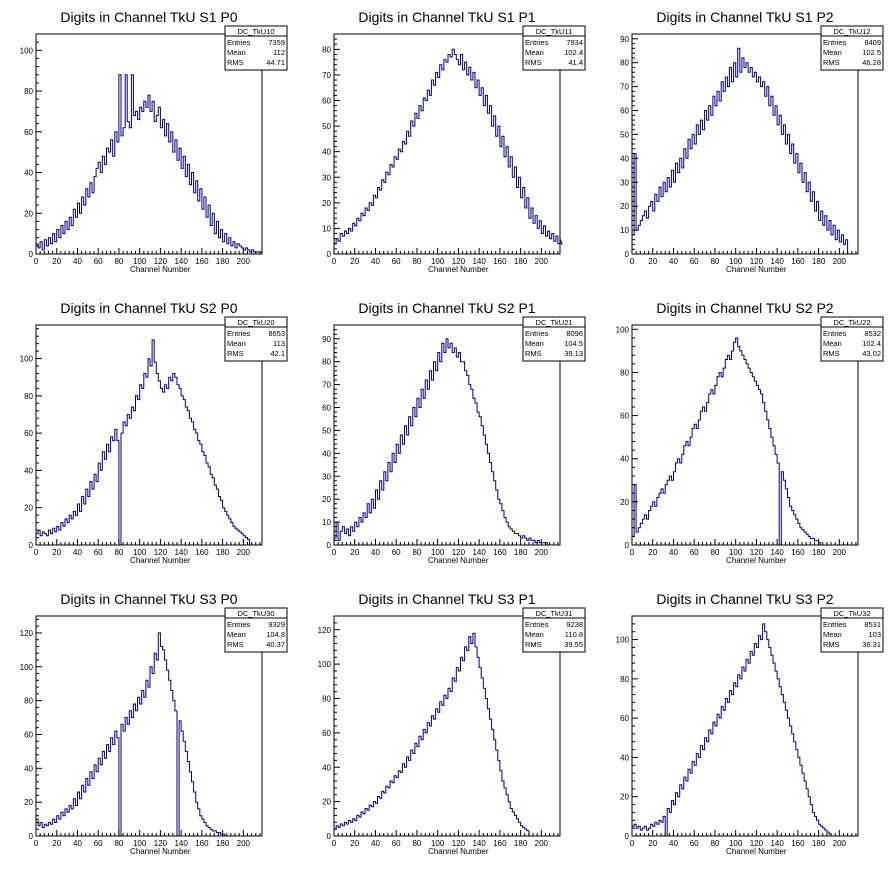 The image size is (896, 874). Describe the element at coordinates (27, 359) in the screenshot. I see `y-tick-label: 100` at that location.